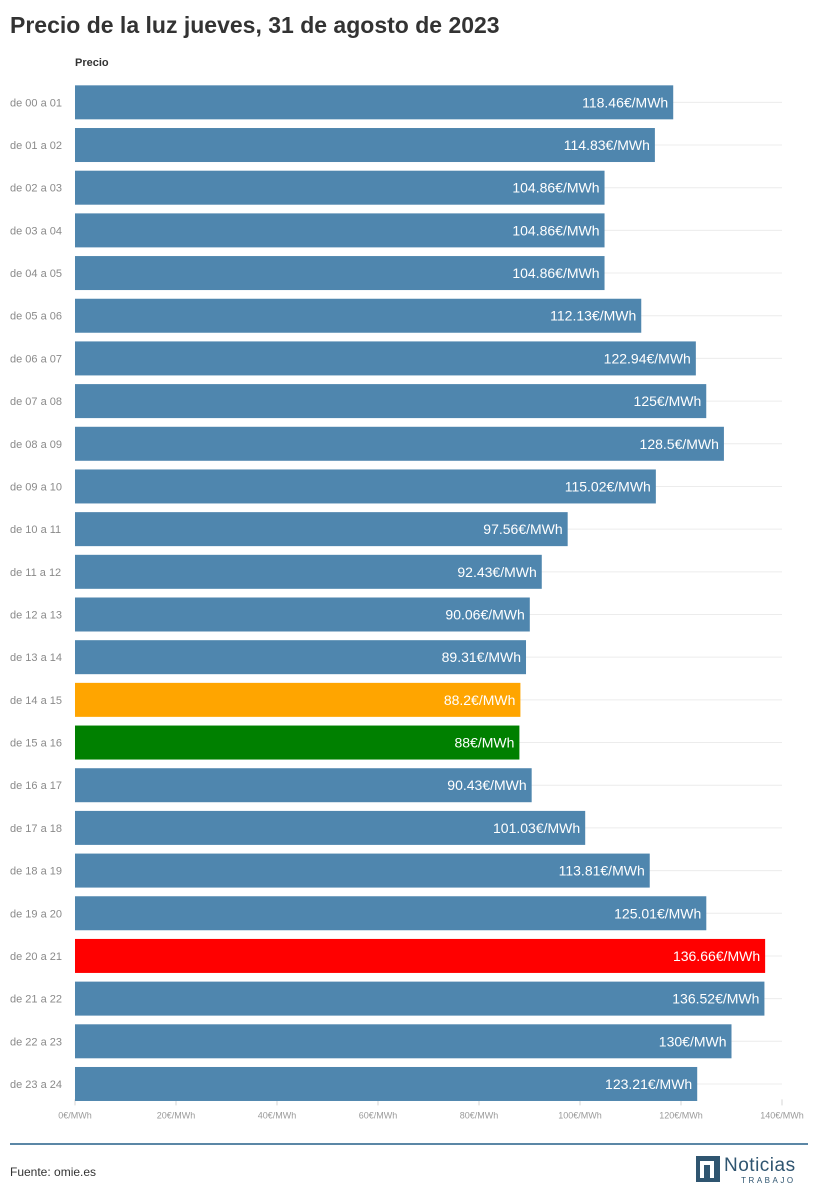  Describe the element at coordinates (36, 786) in the screenshot. I see `category-label: de 16 a 17` at that location.